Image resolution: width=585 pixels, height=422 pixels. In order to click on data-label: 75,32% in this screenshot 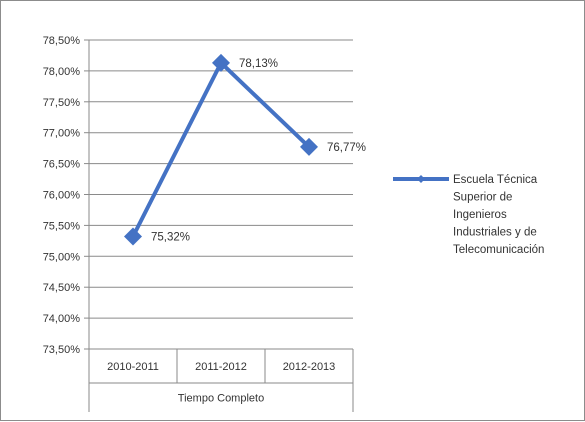, I will do `click(170, 238)`.